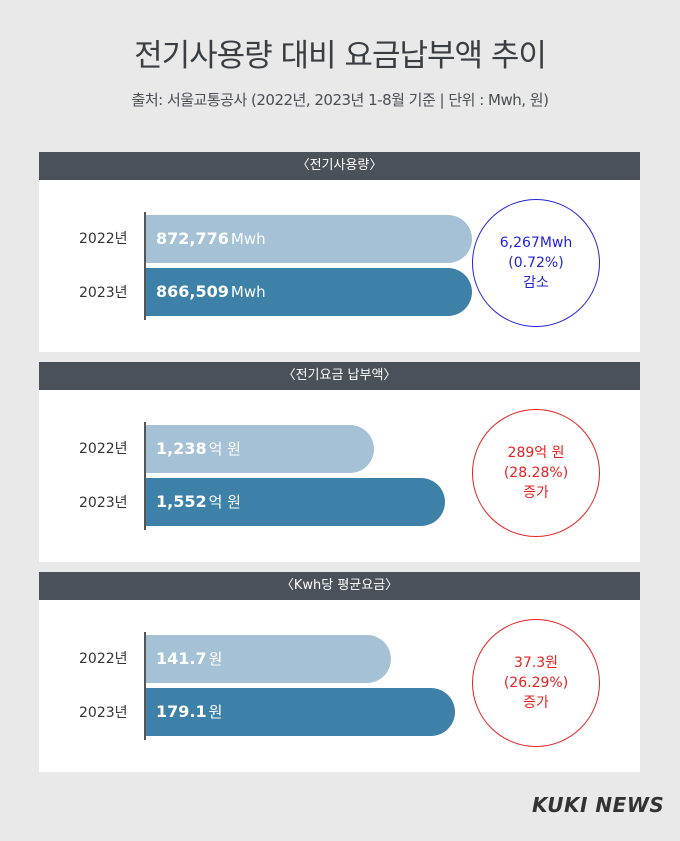 This screenshot has width=680, height=841. What do you see at coordinates (309, 292) in the screenshot?
I see `bar-2023: 866,509 Mwh` at bounding box center [309, 292].